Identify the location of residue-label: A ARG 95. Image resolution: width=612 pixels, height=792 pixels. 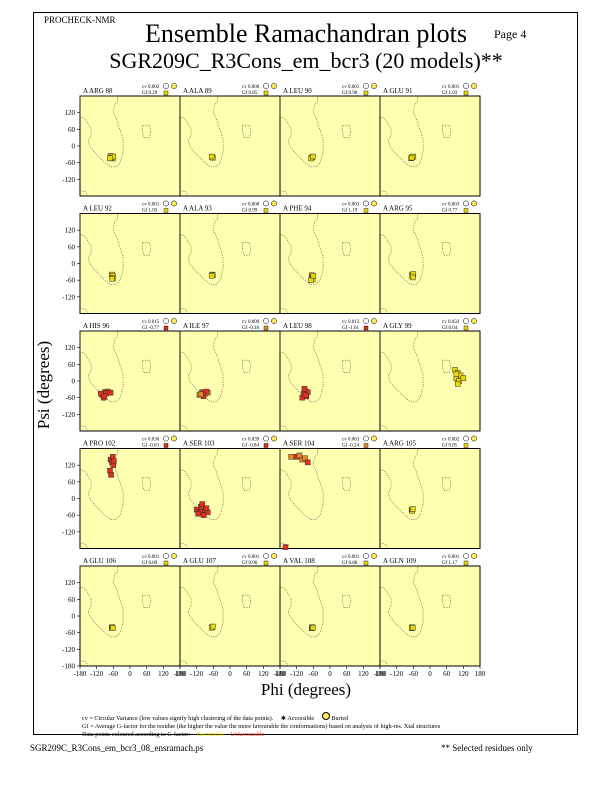
(398, 209).